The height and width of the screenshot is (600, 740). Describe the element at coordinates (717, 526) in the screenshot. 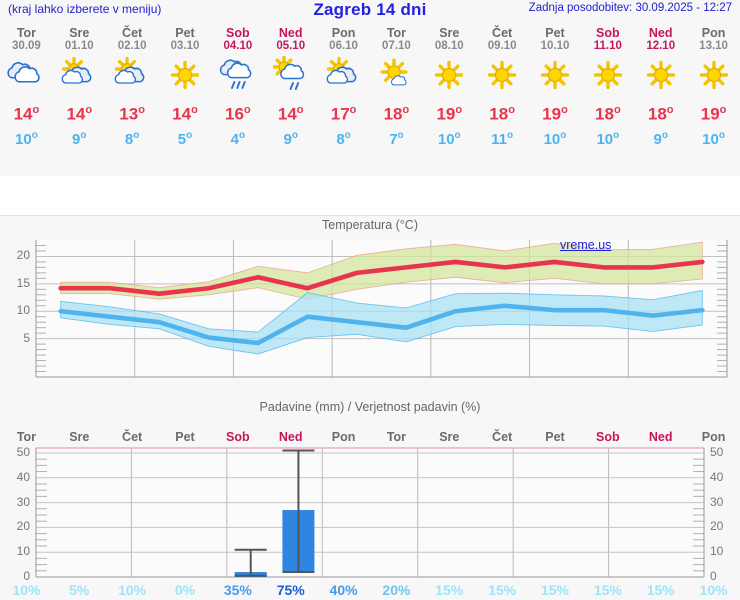

I see `precipitation-y-tick-right: 20` at that location.